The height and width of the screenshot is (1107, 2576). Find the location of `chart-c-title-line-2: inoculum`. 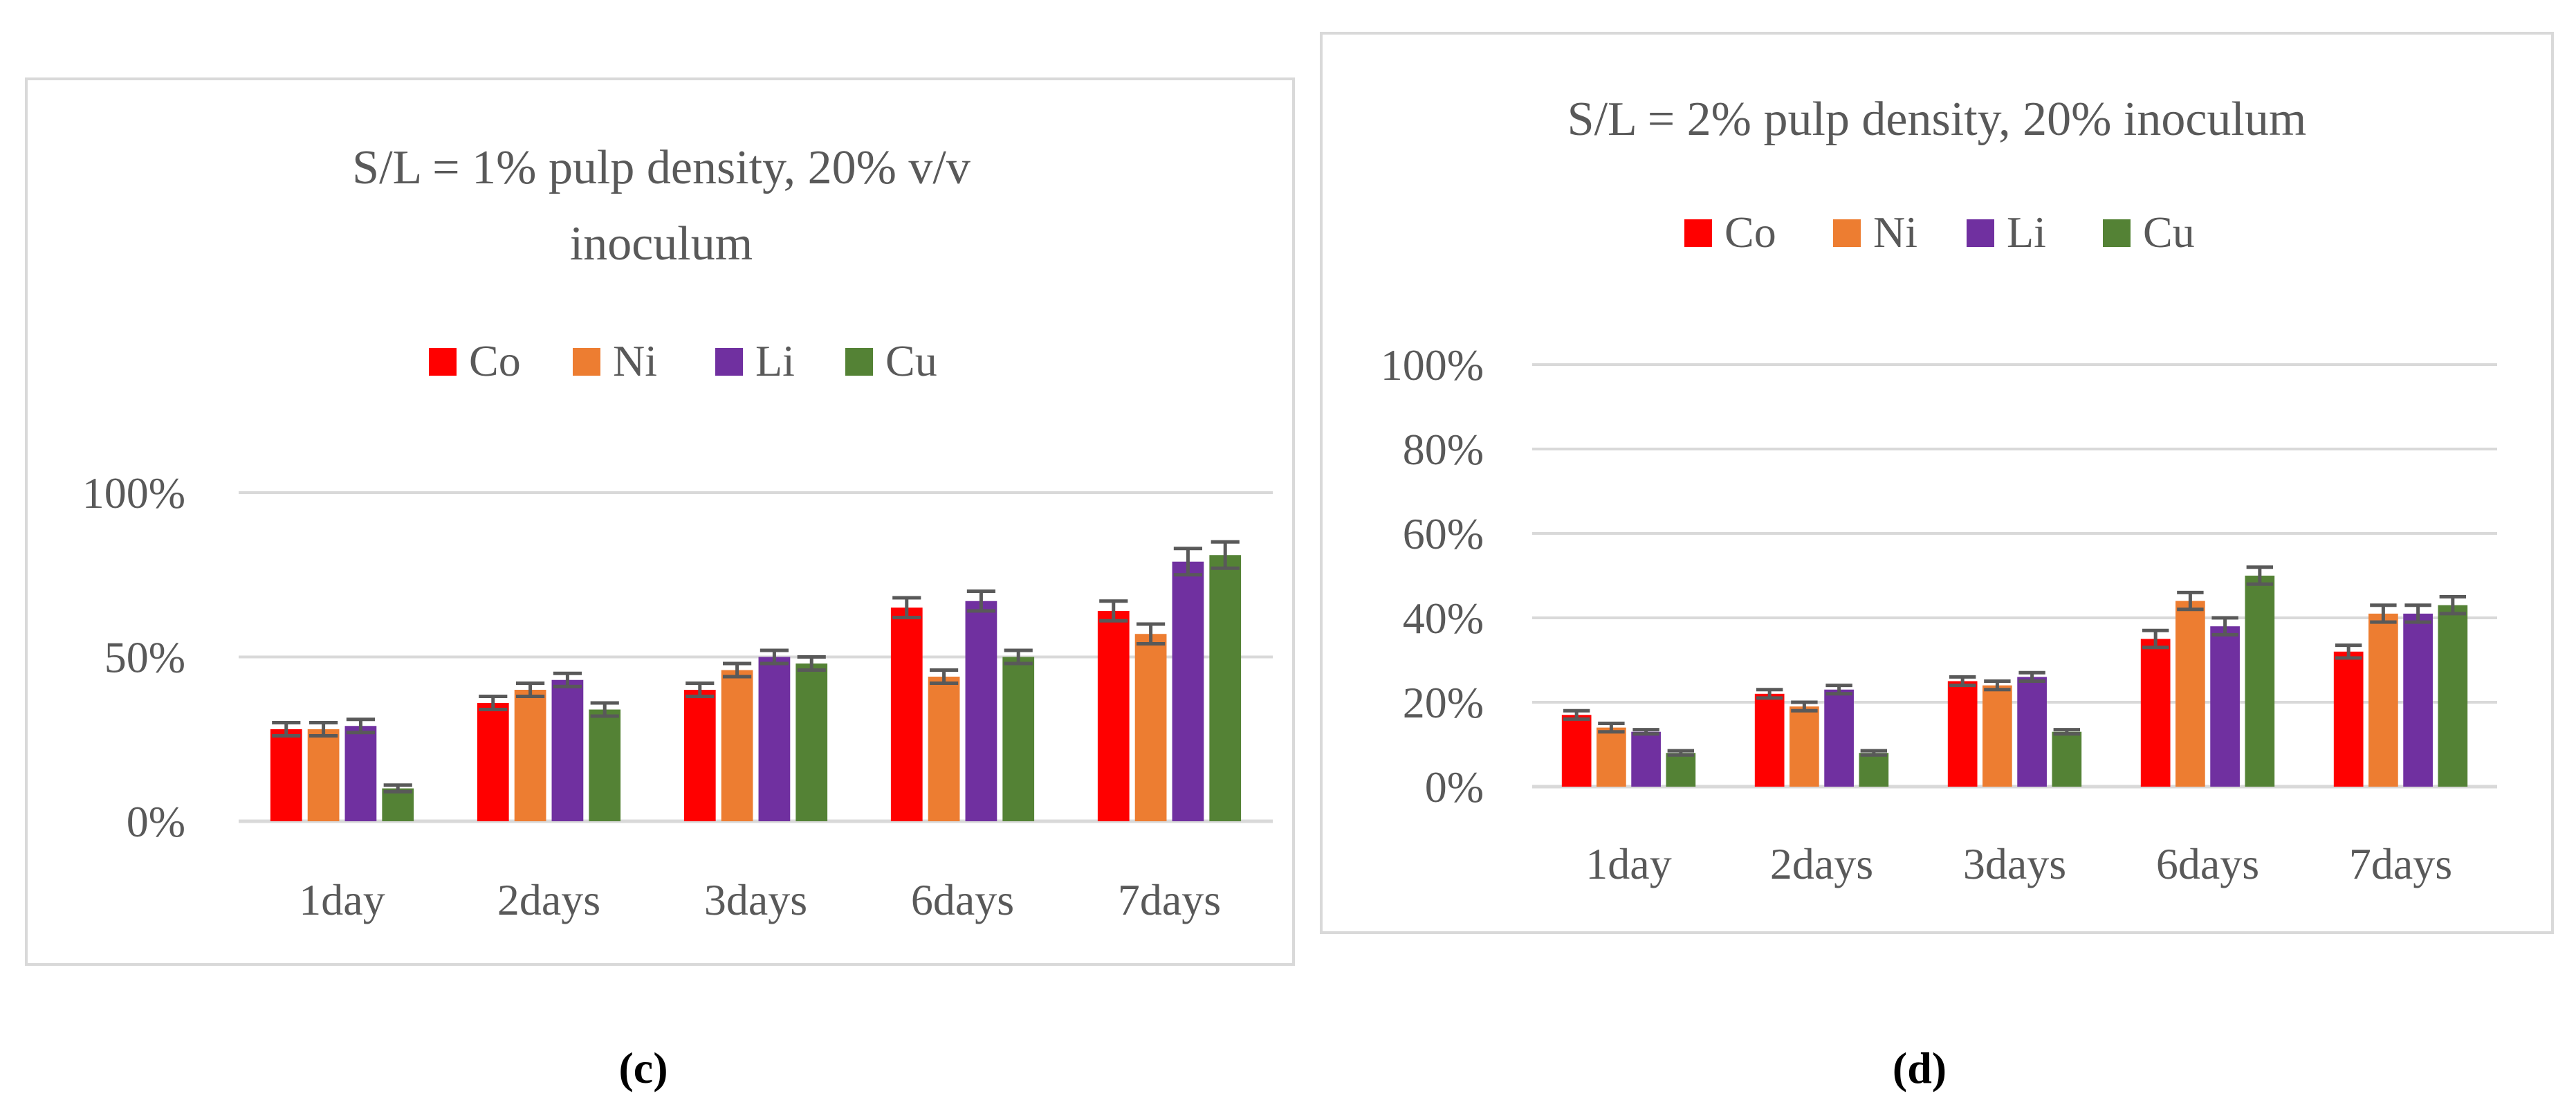

chart-c-title-line-2: inoculum is located at coordinates (661, 244).